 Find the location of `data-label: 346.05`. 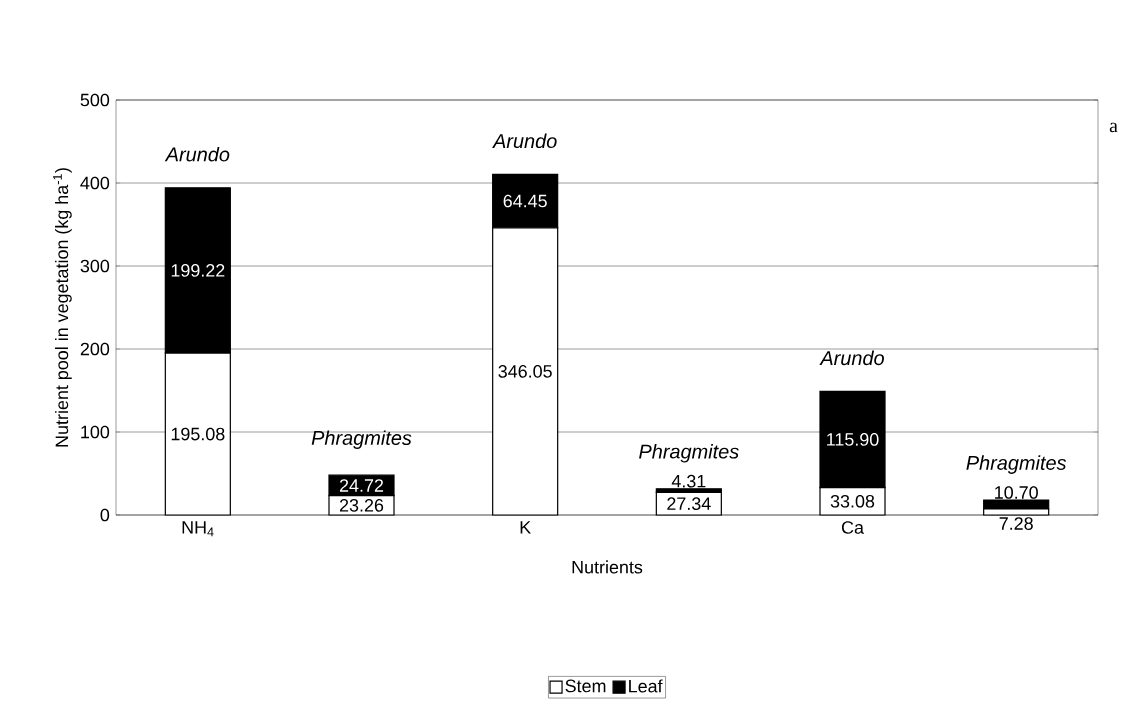

data-label: 346.05 is located at coordinates (525, 371).